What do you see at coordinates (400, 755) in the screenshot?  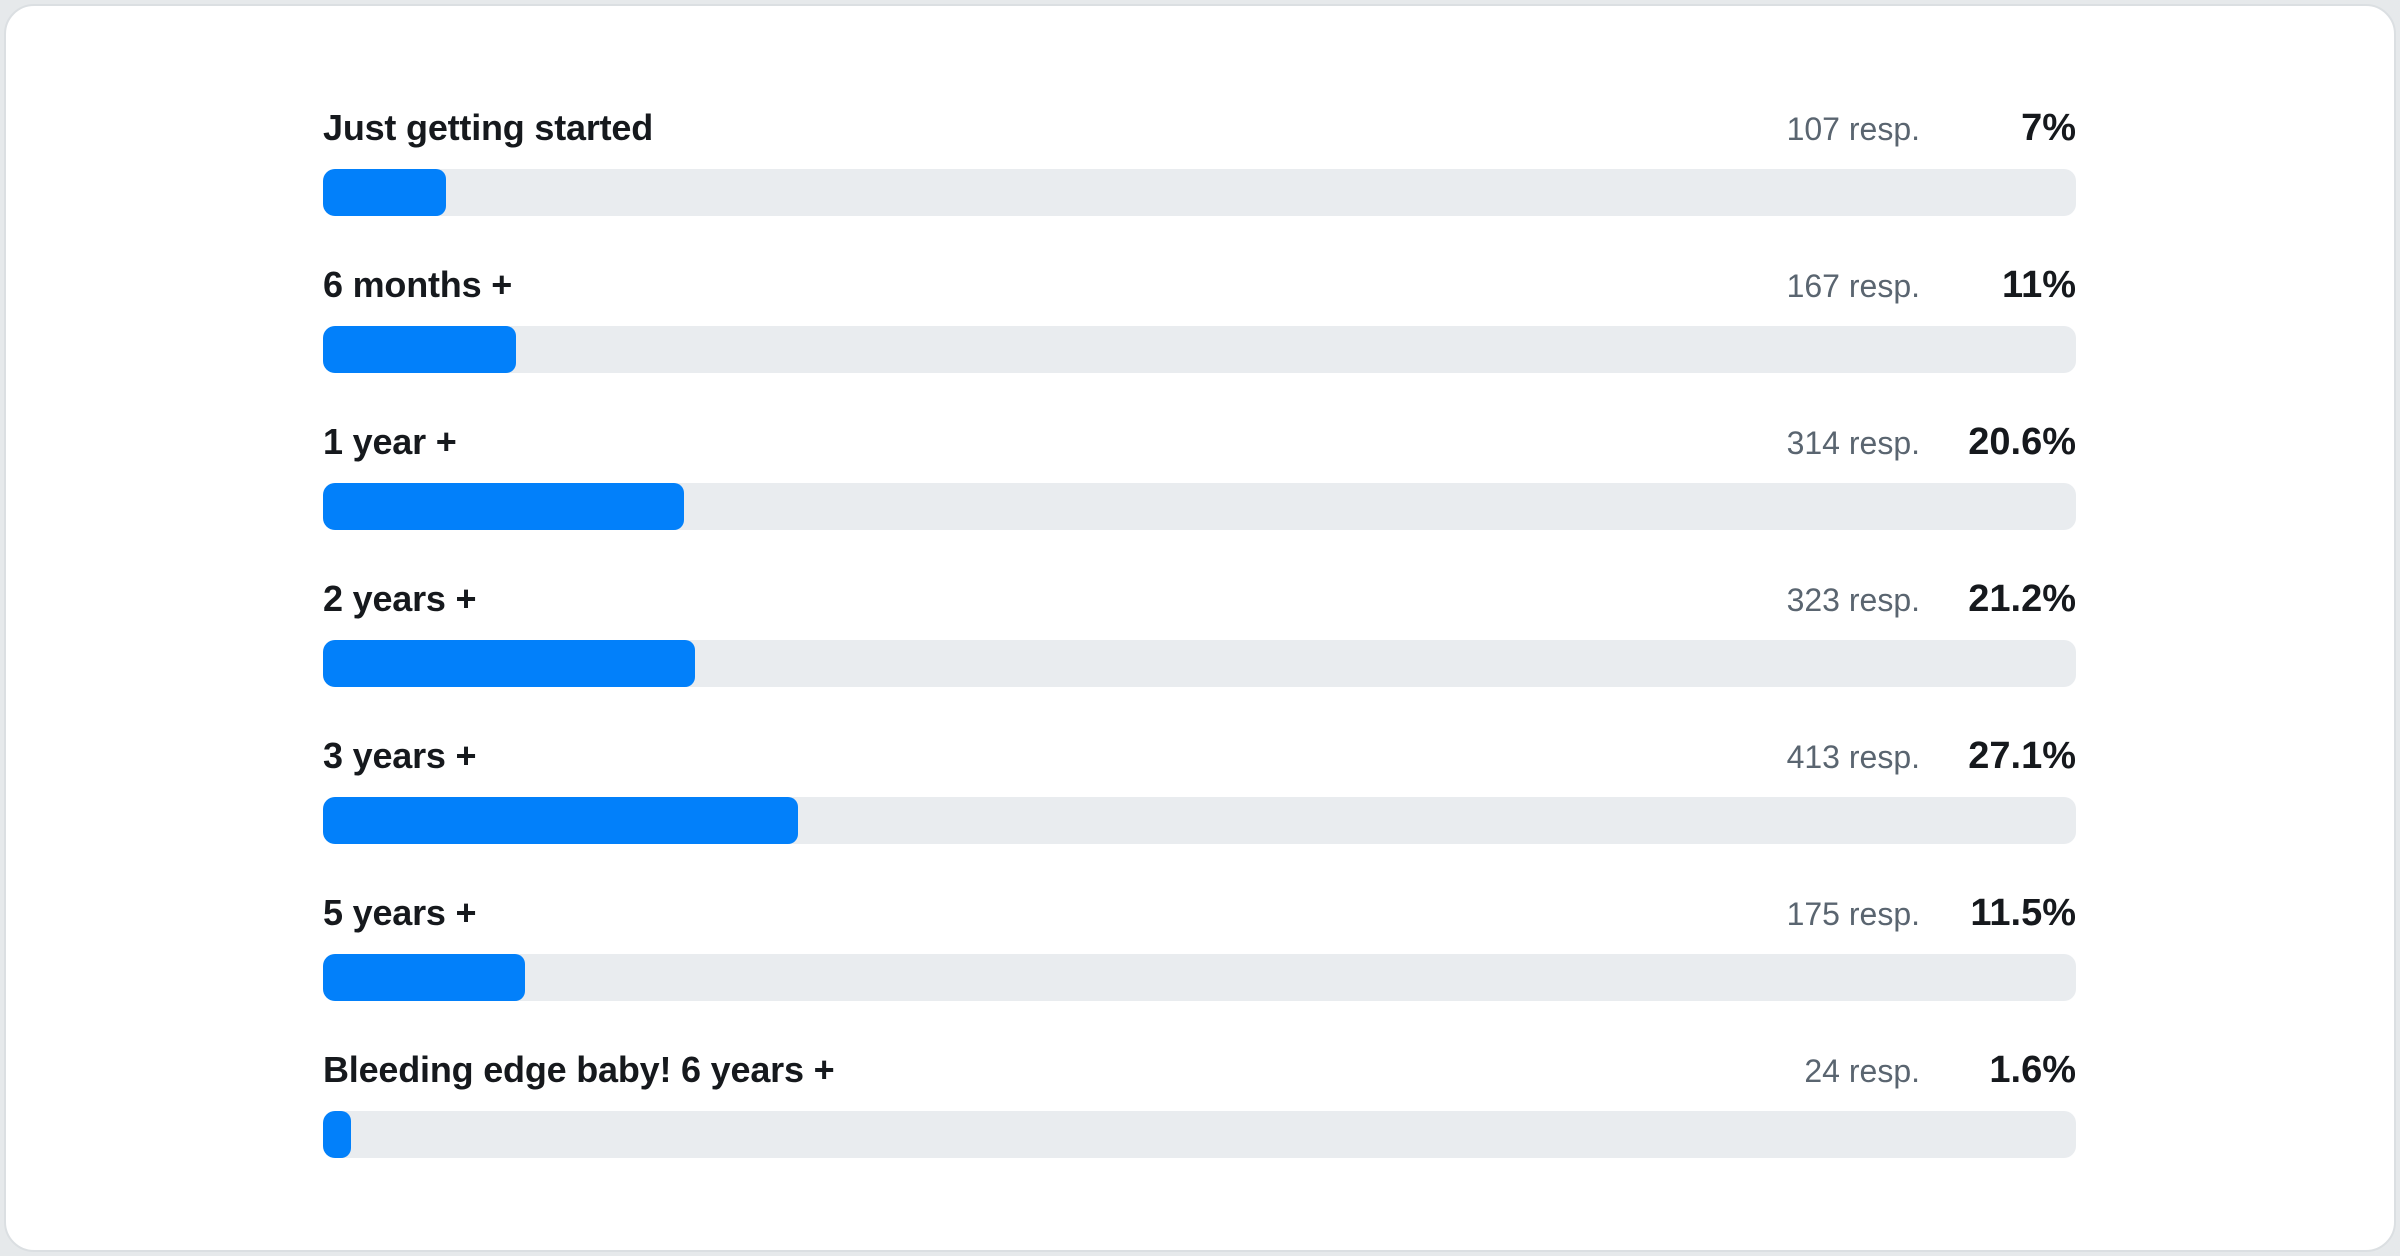 I see `bar-label: 3 years +` at bounding box center [400, 755].